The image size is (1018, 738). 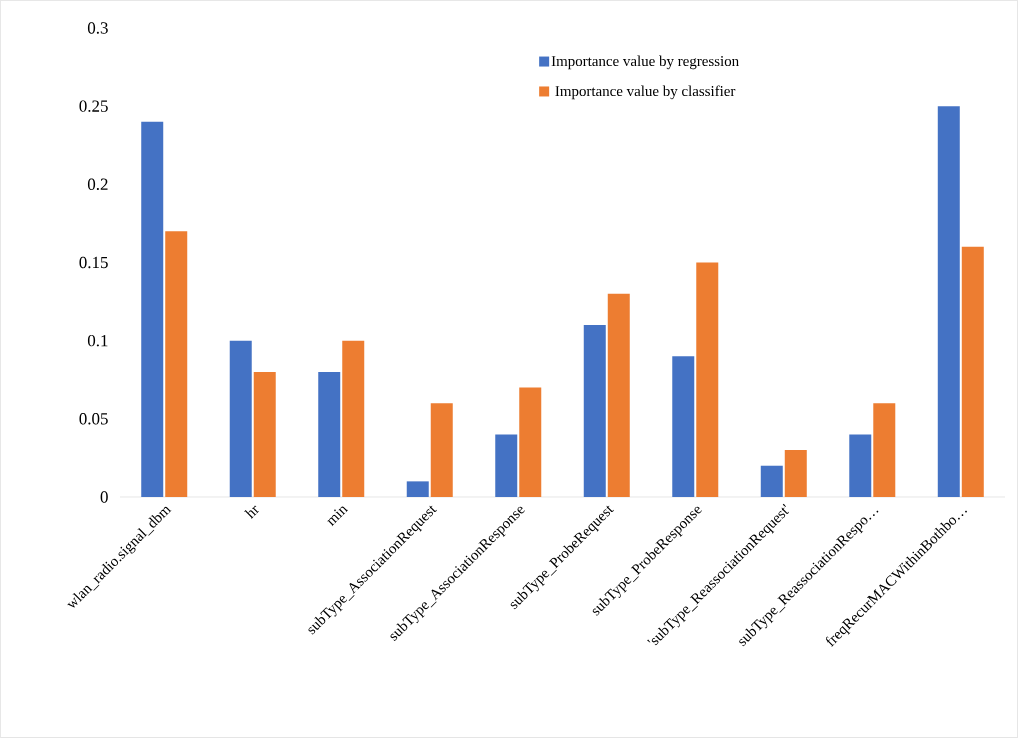 I want to click on legend-label: Importance value by classifier, so click(x=645, y=92).